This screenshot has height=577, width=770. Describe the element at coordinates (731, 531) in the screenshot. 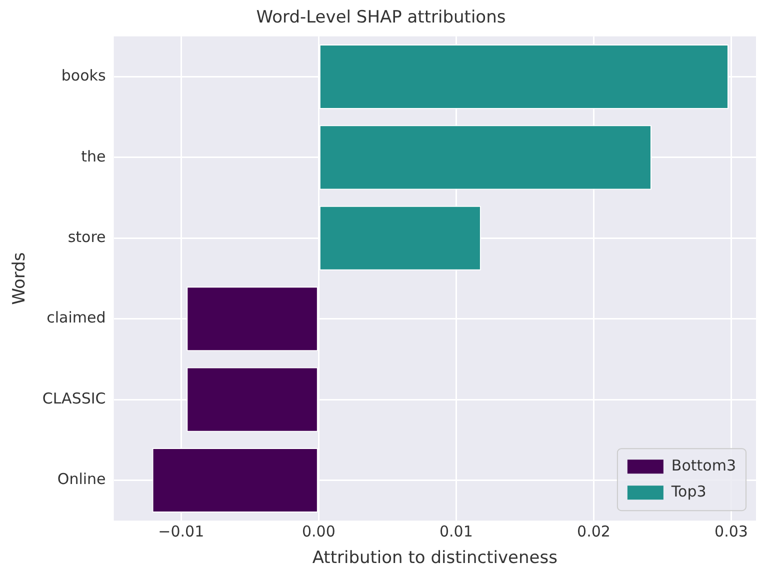

I see `x-tick-label: 0.03` at that location.